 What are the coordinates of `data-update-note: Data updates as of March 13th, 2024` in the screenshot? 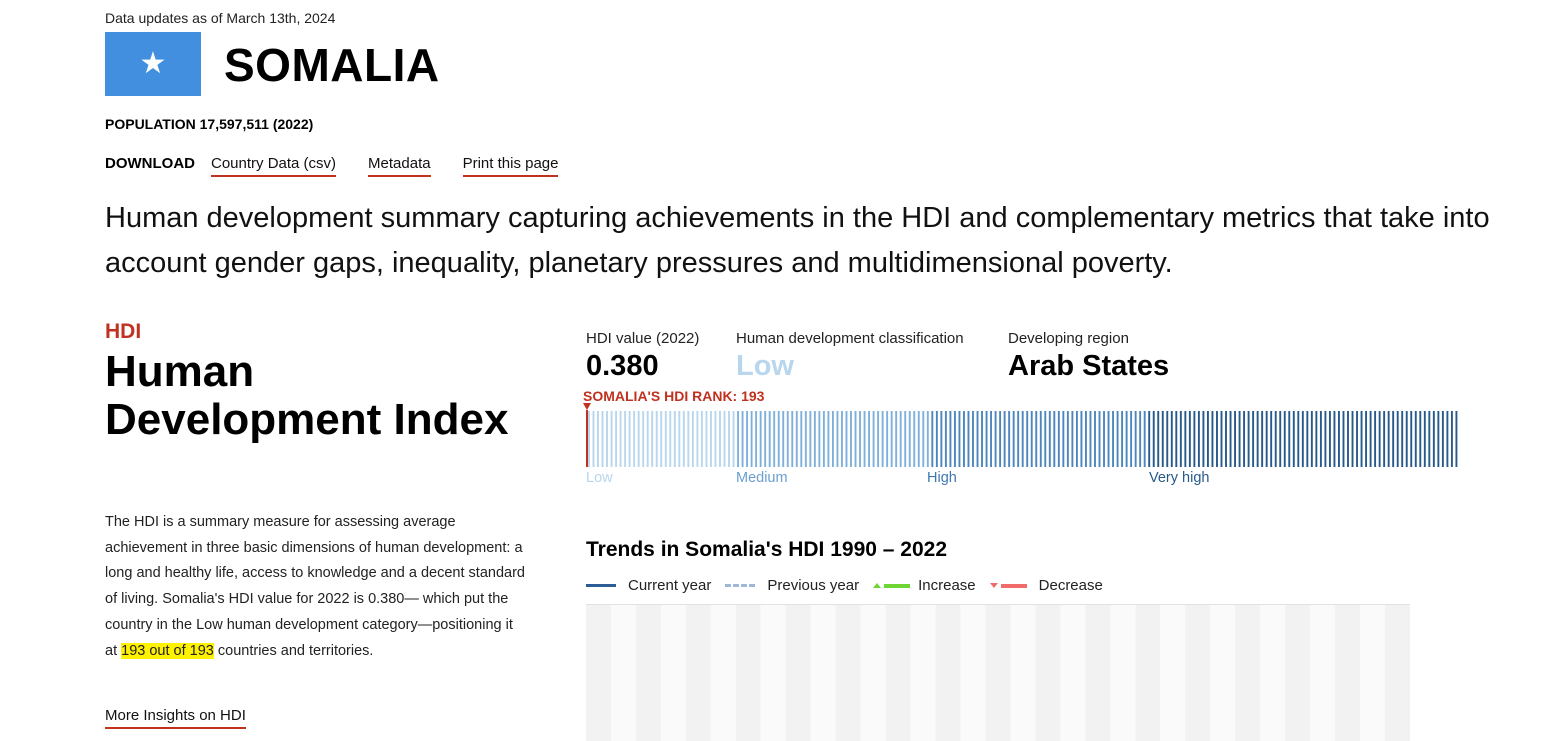 It's located at (220, 18).